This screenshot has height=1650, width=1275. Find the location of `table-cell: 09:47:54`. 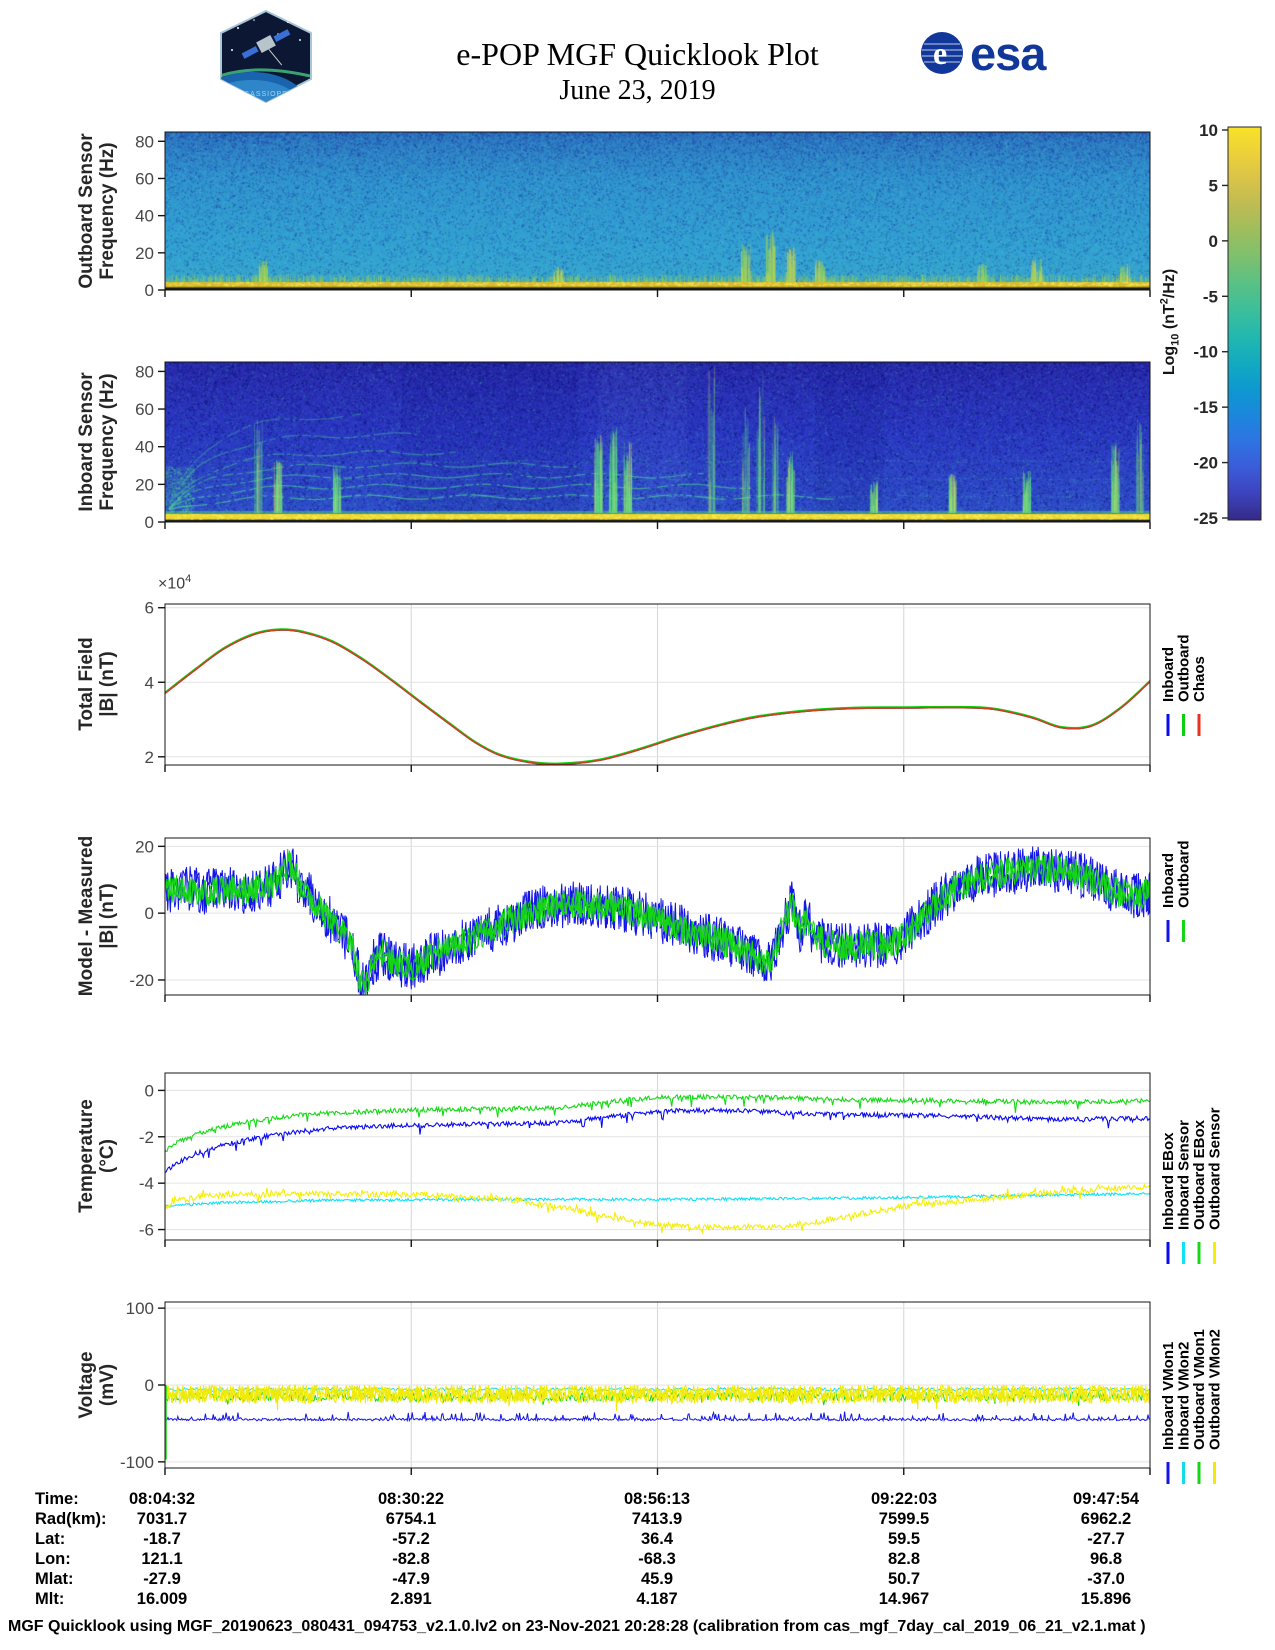

table-cell: 09:47:54 is located at coordinates (1106, 1499).